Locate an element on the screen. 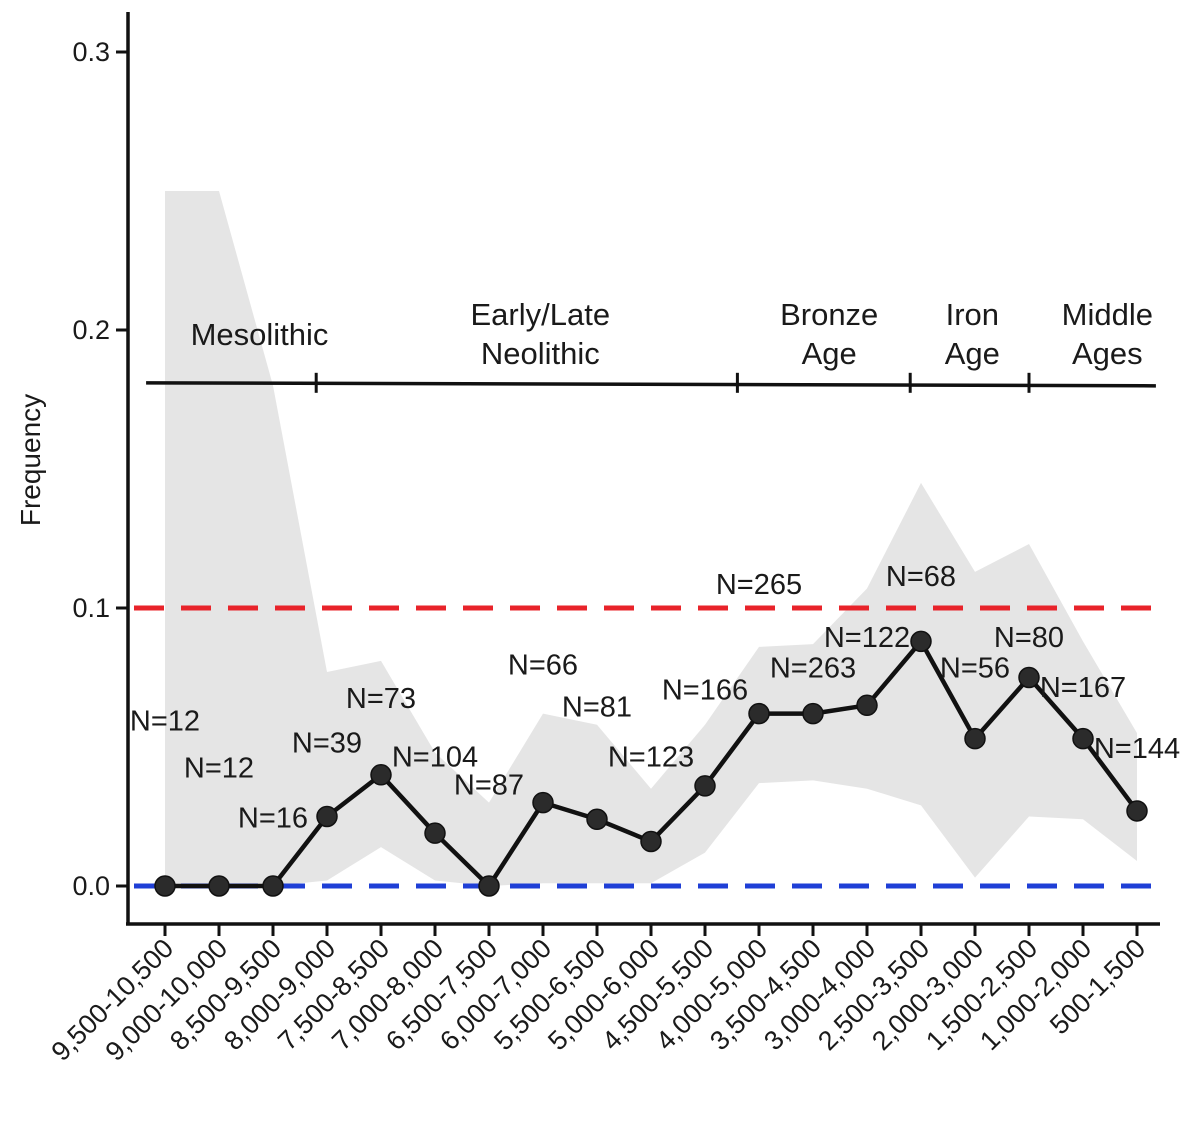 The height and width of the screenshot is (1124, 1192). sample-size-label: N=81 is located at coordinates (597, 707).